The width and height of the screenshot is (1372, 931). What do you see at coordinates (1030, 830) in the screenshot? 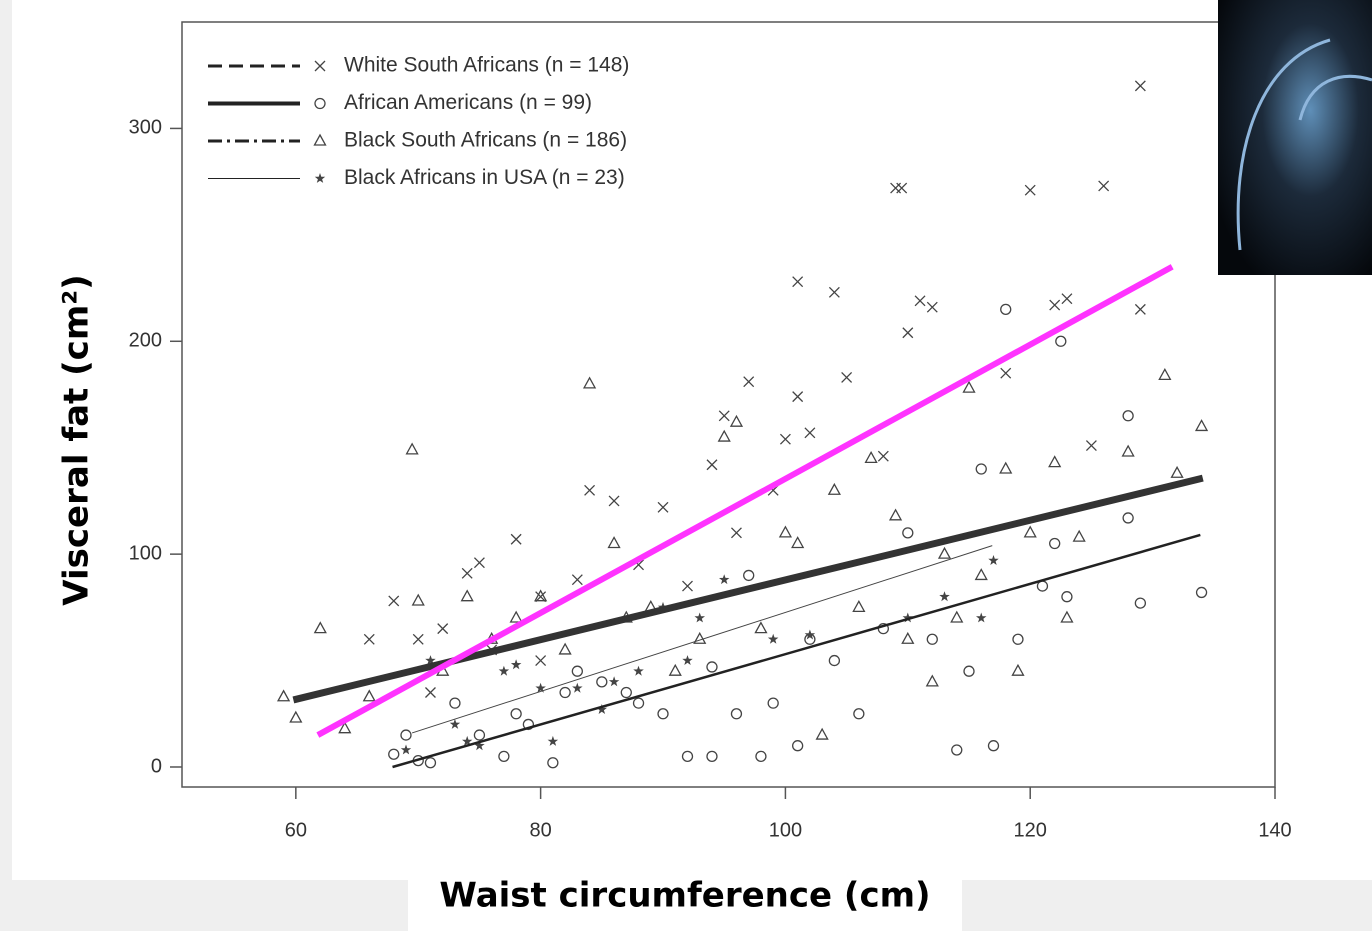
I see `x-tick-label: 120` at bounding box center [1030, 830].